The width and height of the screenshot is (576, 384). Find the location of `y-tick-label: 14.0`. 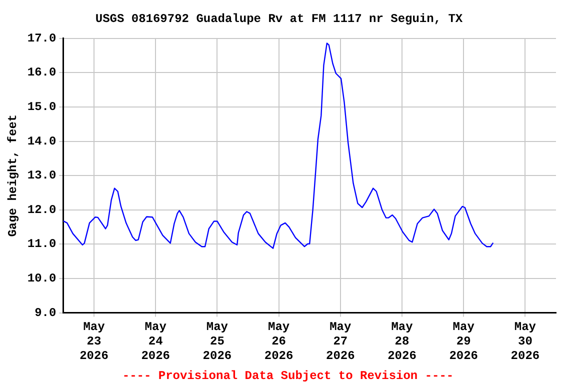

y-tick-label: 14.0 is located at coordinates (41, 141).